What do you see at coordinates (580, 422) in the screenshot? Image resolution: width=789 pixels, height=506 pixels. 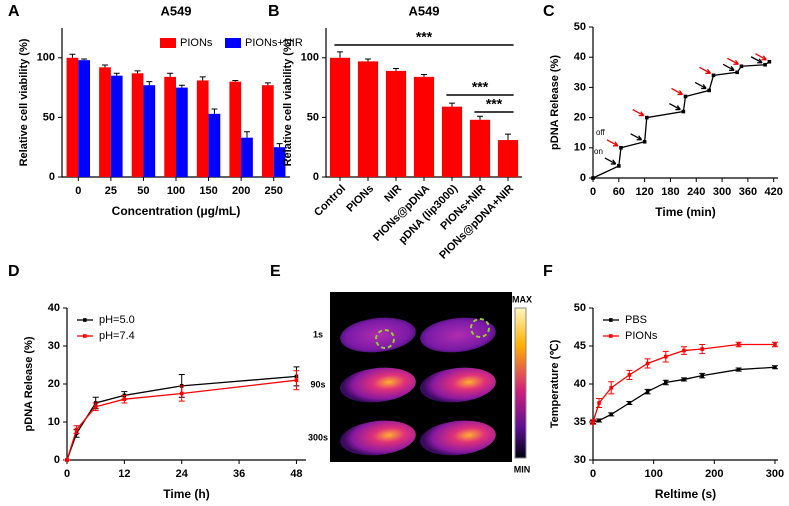 I see `y-tick-label: 35` at bounding box center [580, 422].